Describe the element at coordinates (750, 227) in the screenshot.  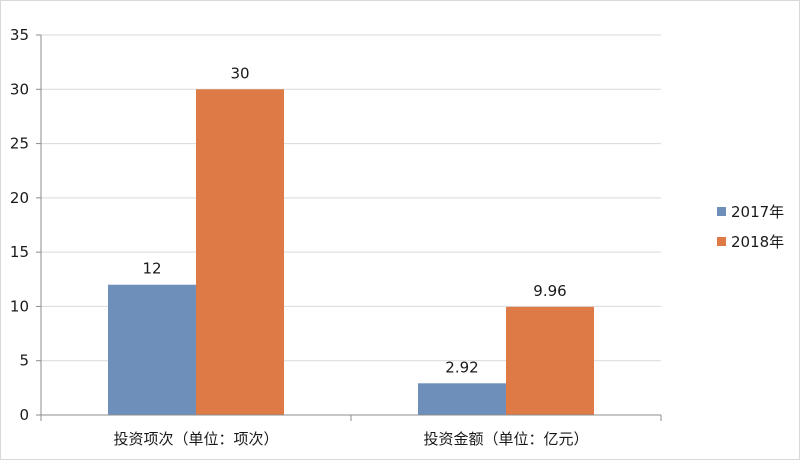
I see `legend: 2017年 2018年` at that location.